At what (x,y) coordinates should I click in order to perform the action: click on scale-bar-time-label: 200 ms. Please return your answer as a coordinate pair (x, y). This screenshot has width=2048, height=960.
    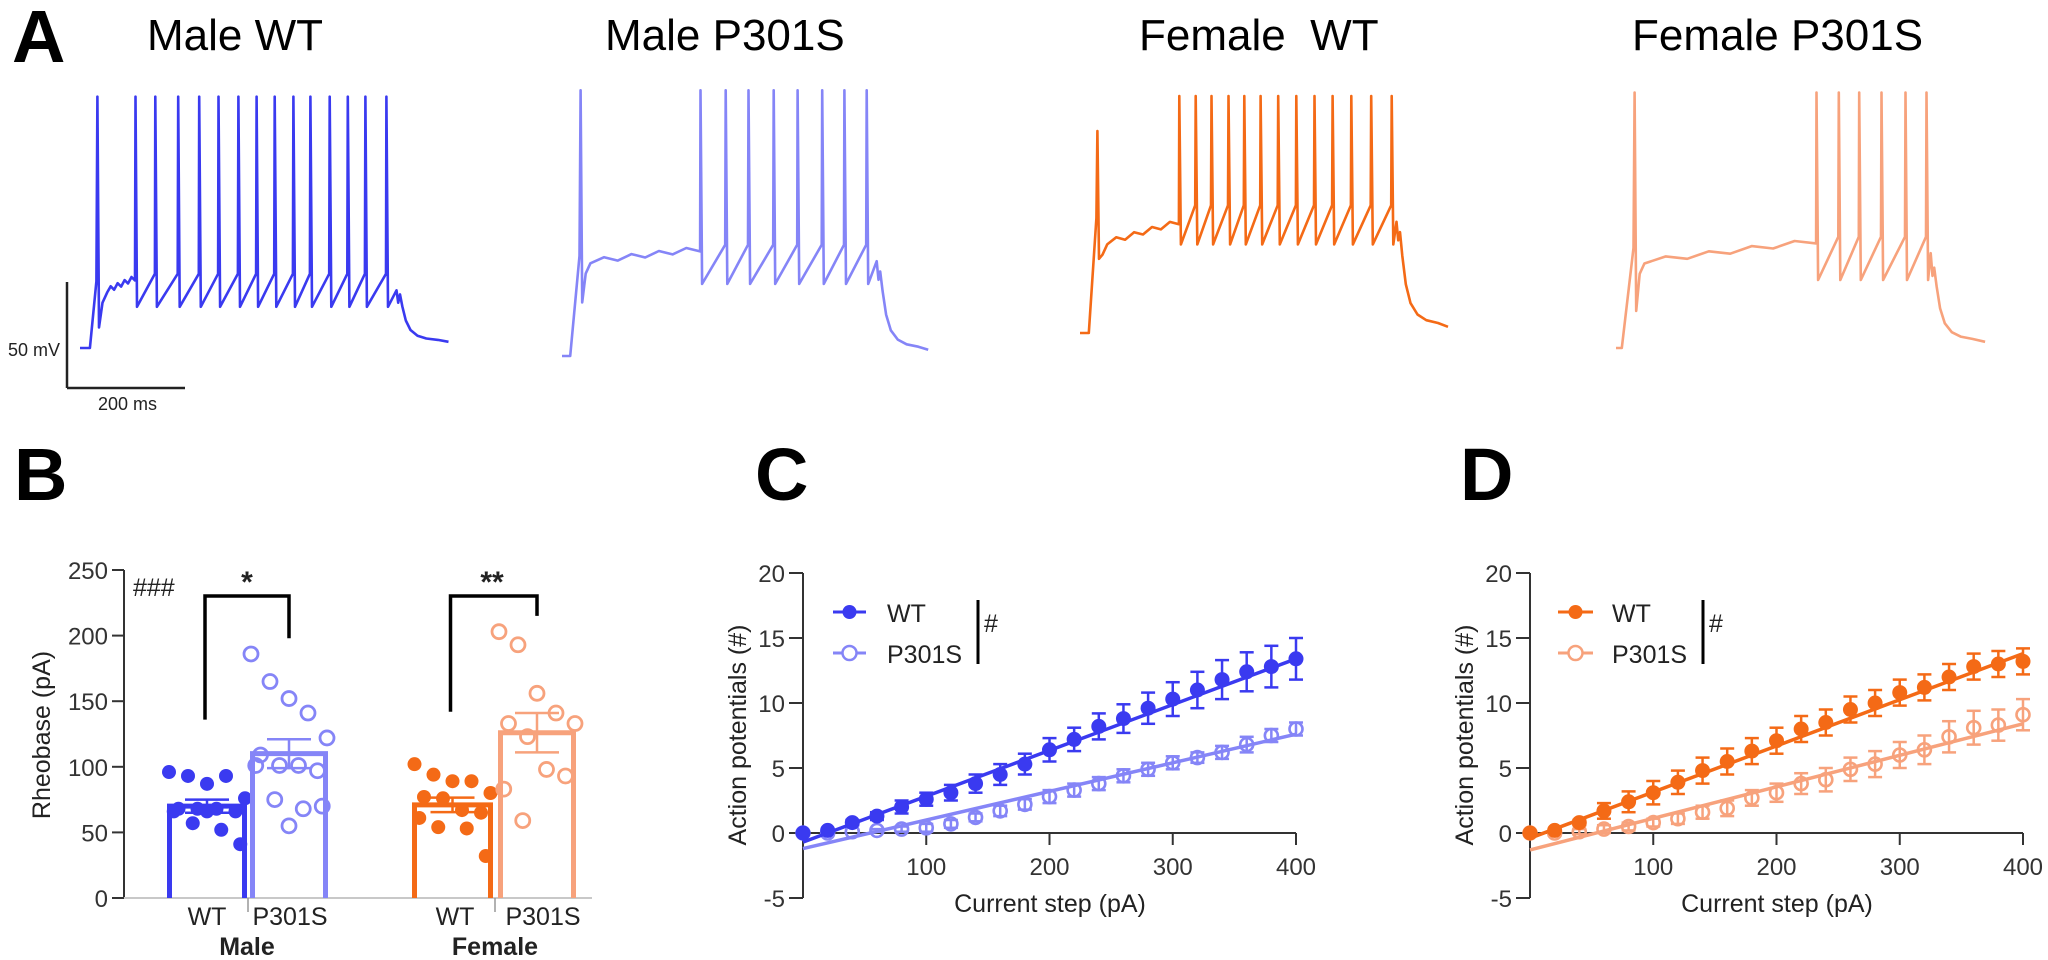
    Looking at the image, I should click on (127, 404).